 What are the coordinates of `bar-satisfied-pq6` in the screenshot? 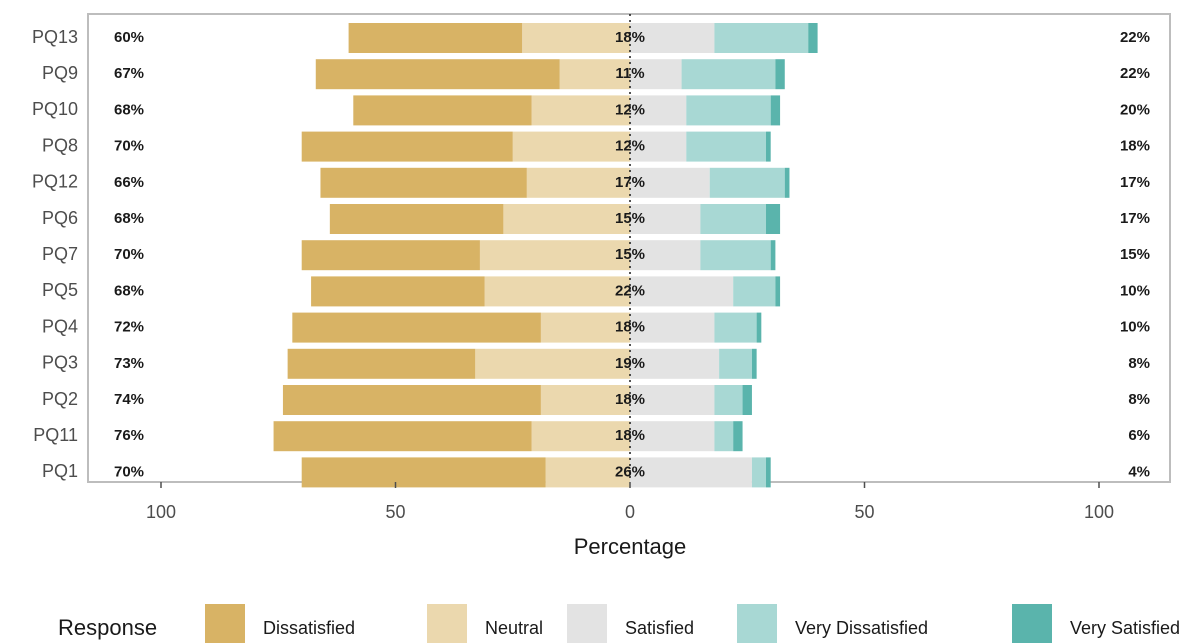 It's located at (665, 219).